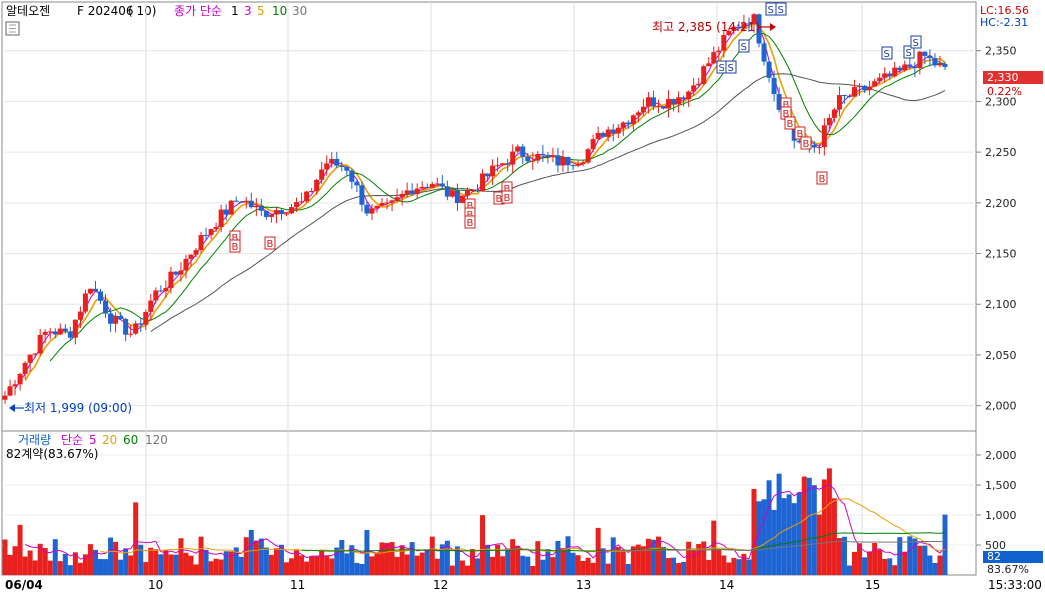 This screenshot has width=1045, height=598. I want to click on sell-signal-marker, so click(916, 42).